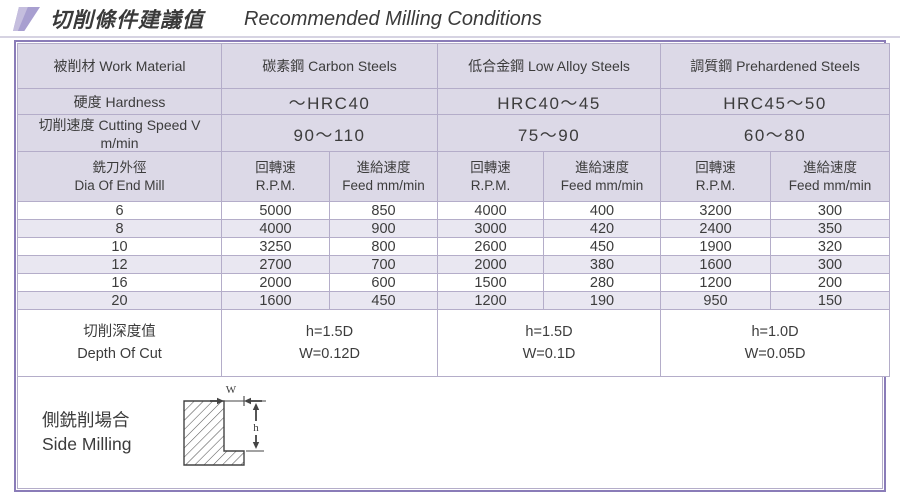  I want to click on table-row-dia-10: 10 3250 800 2600 450 1900 320, so click(454, 246).